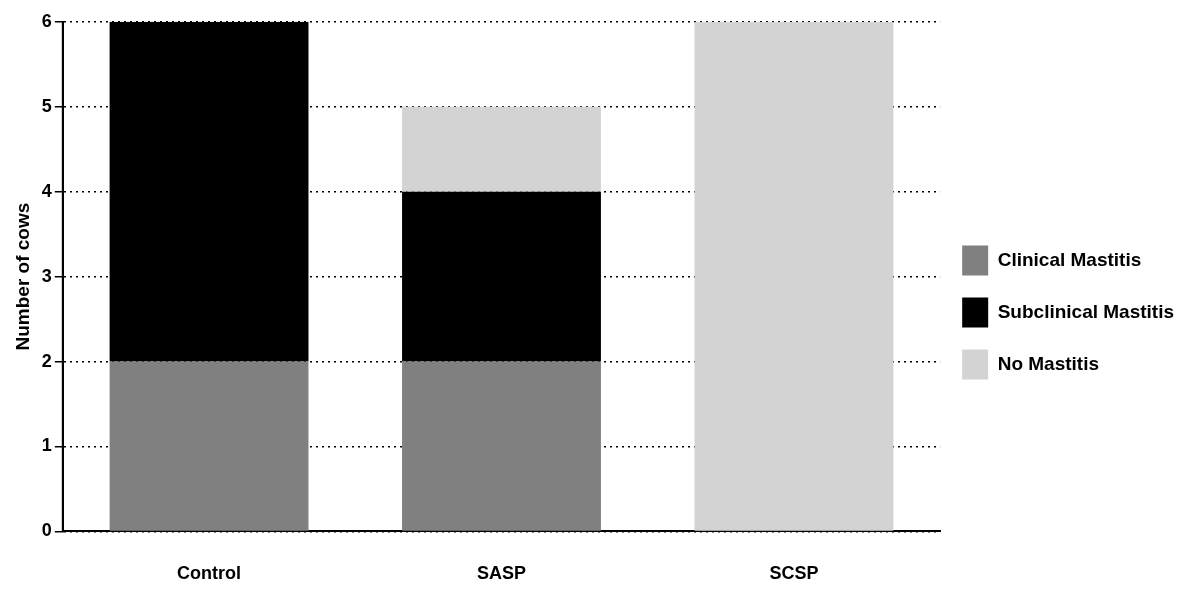 The width and height of the screenshot is (1202, 613). I want to click on x-tick-label: SCSP, so click(794, 573).